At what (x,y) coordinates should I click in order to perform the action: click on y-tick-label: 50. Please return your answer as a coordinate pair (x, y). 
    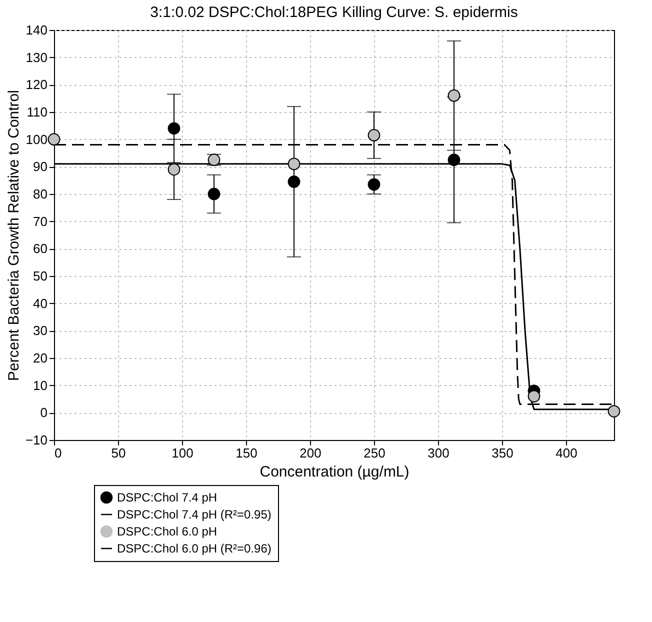
    Looking at the image, I should click on (40, 276).